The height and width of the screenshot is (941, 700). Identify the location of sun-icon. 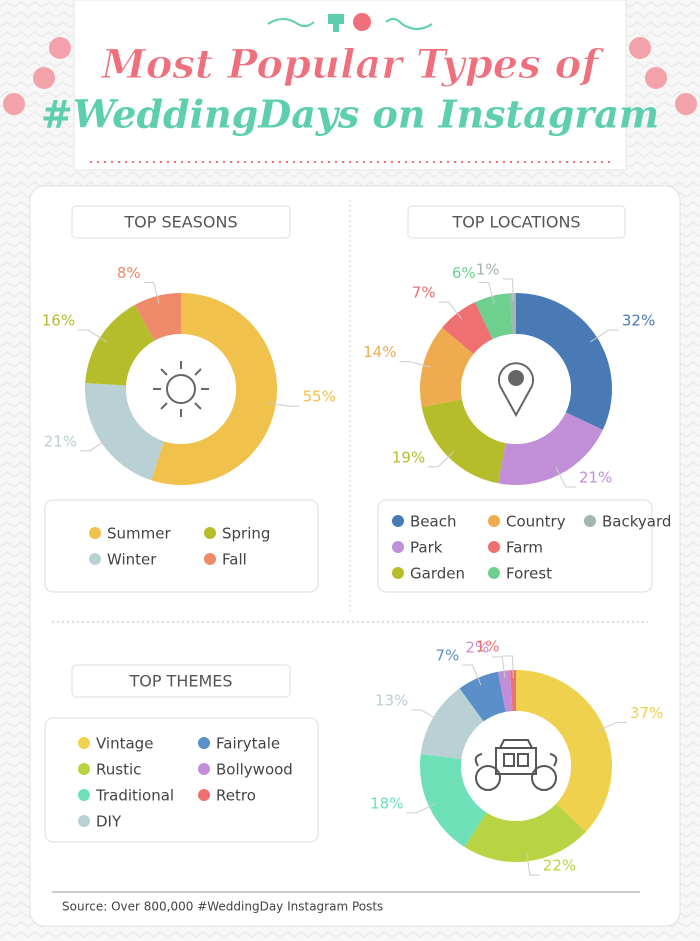
(181, 389).